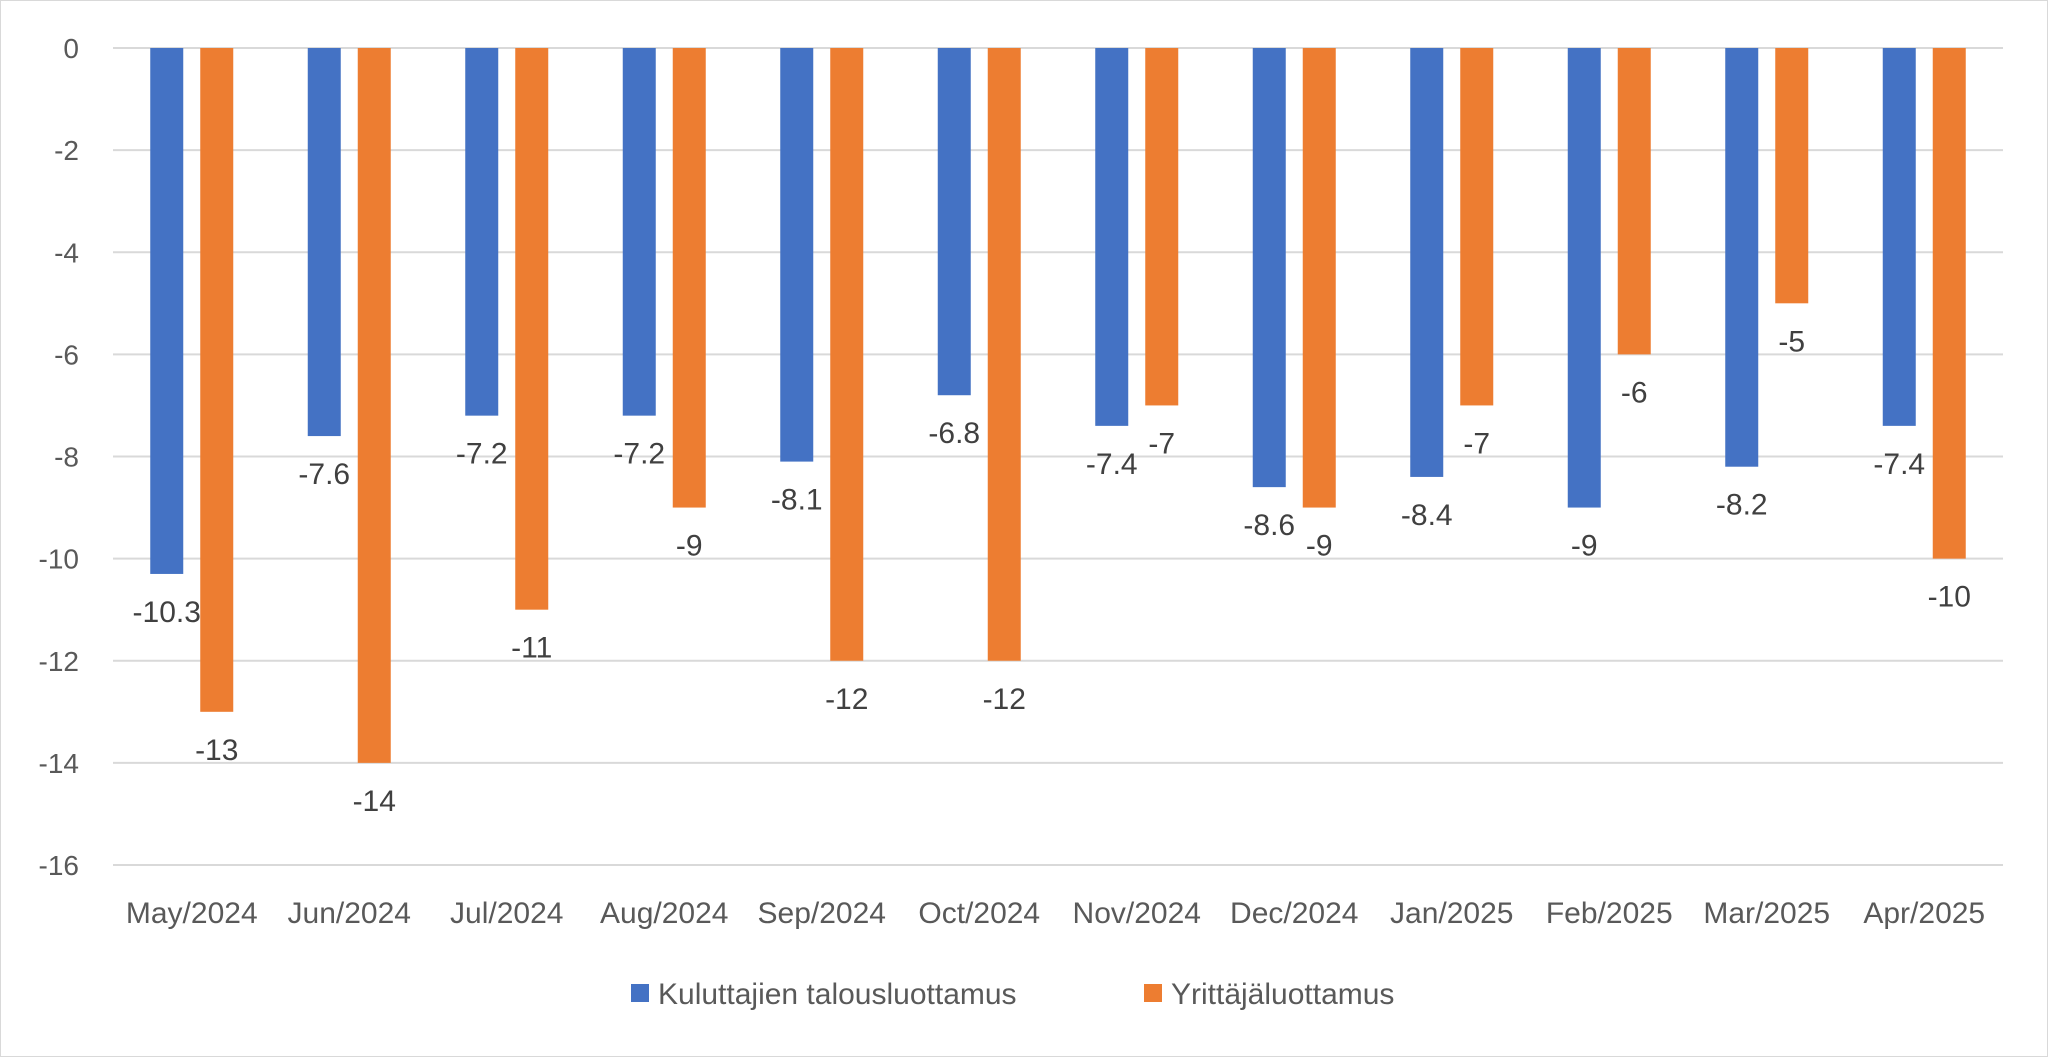 The image size is (2048, 1058). What do you see at coordinates (1282, 994) in the screenshot?
I see `legend-label-entrepreneur: Yrittäjäluottamus` at bounding box center [1282, 994].